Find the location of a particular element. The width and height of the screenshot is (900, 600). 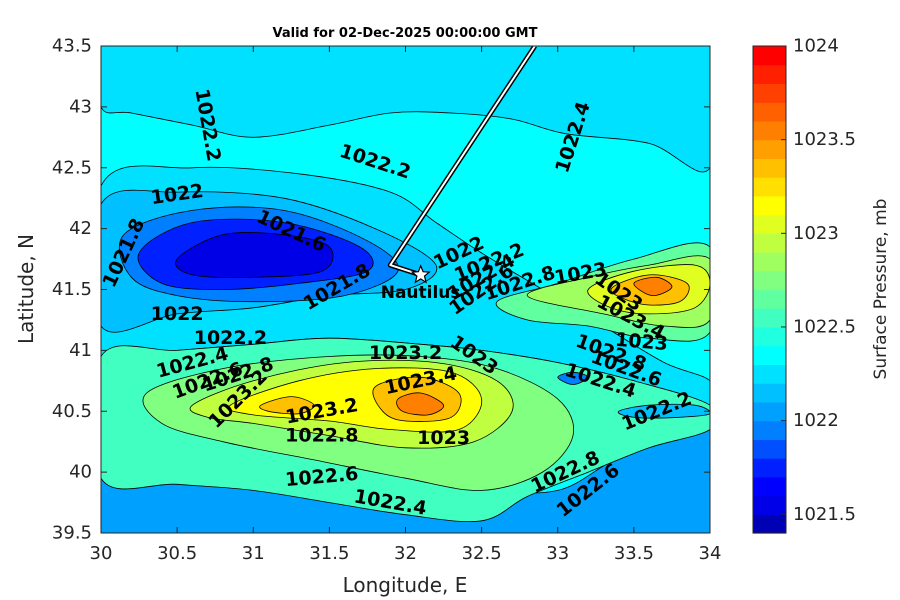

x-tick-label: 33 is located at coordinates (557, 553).